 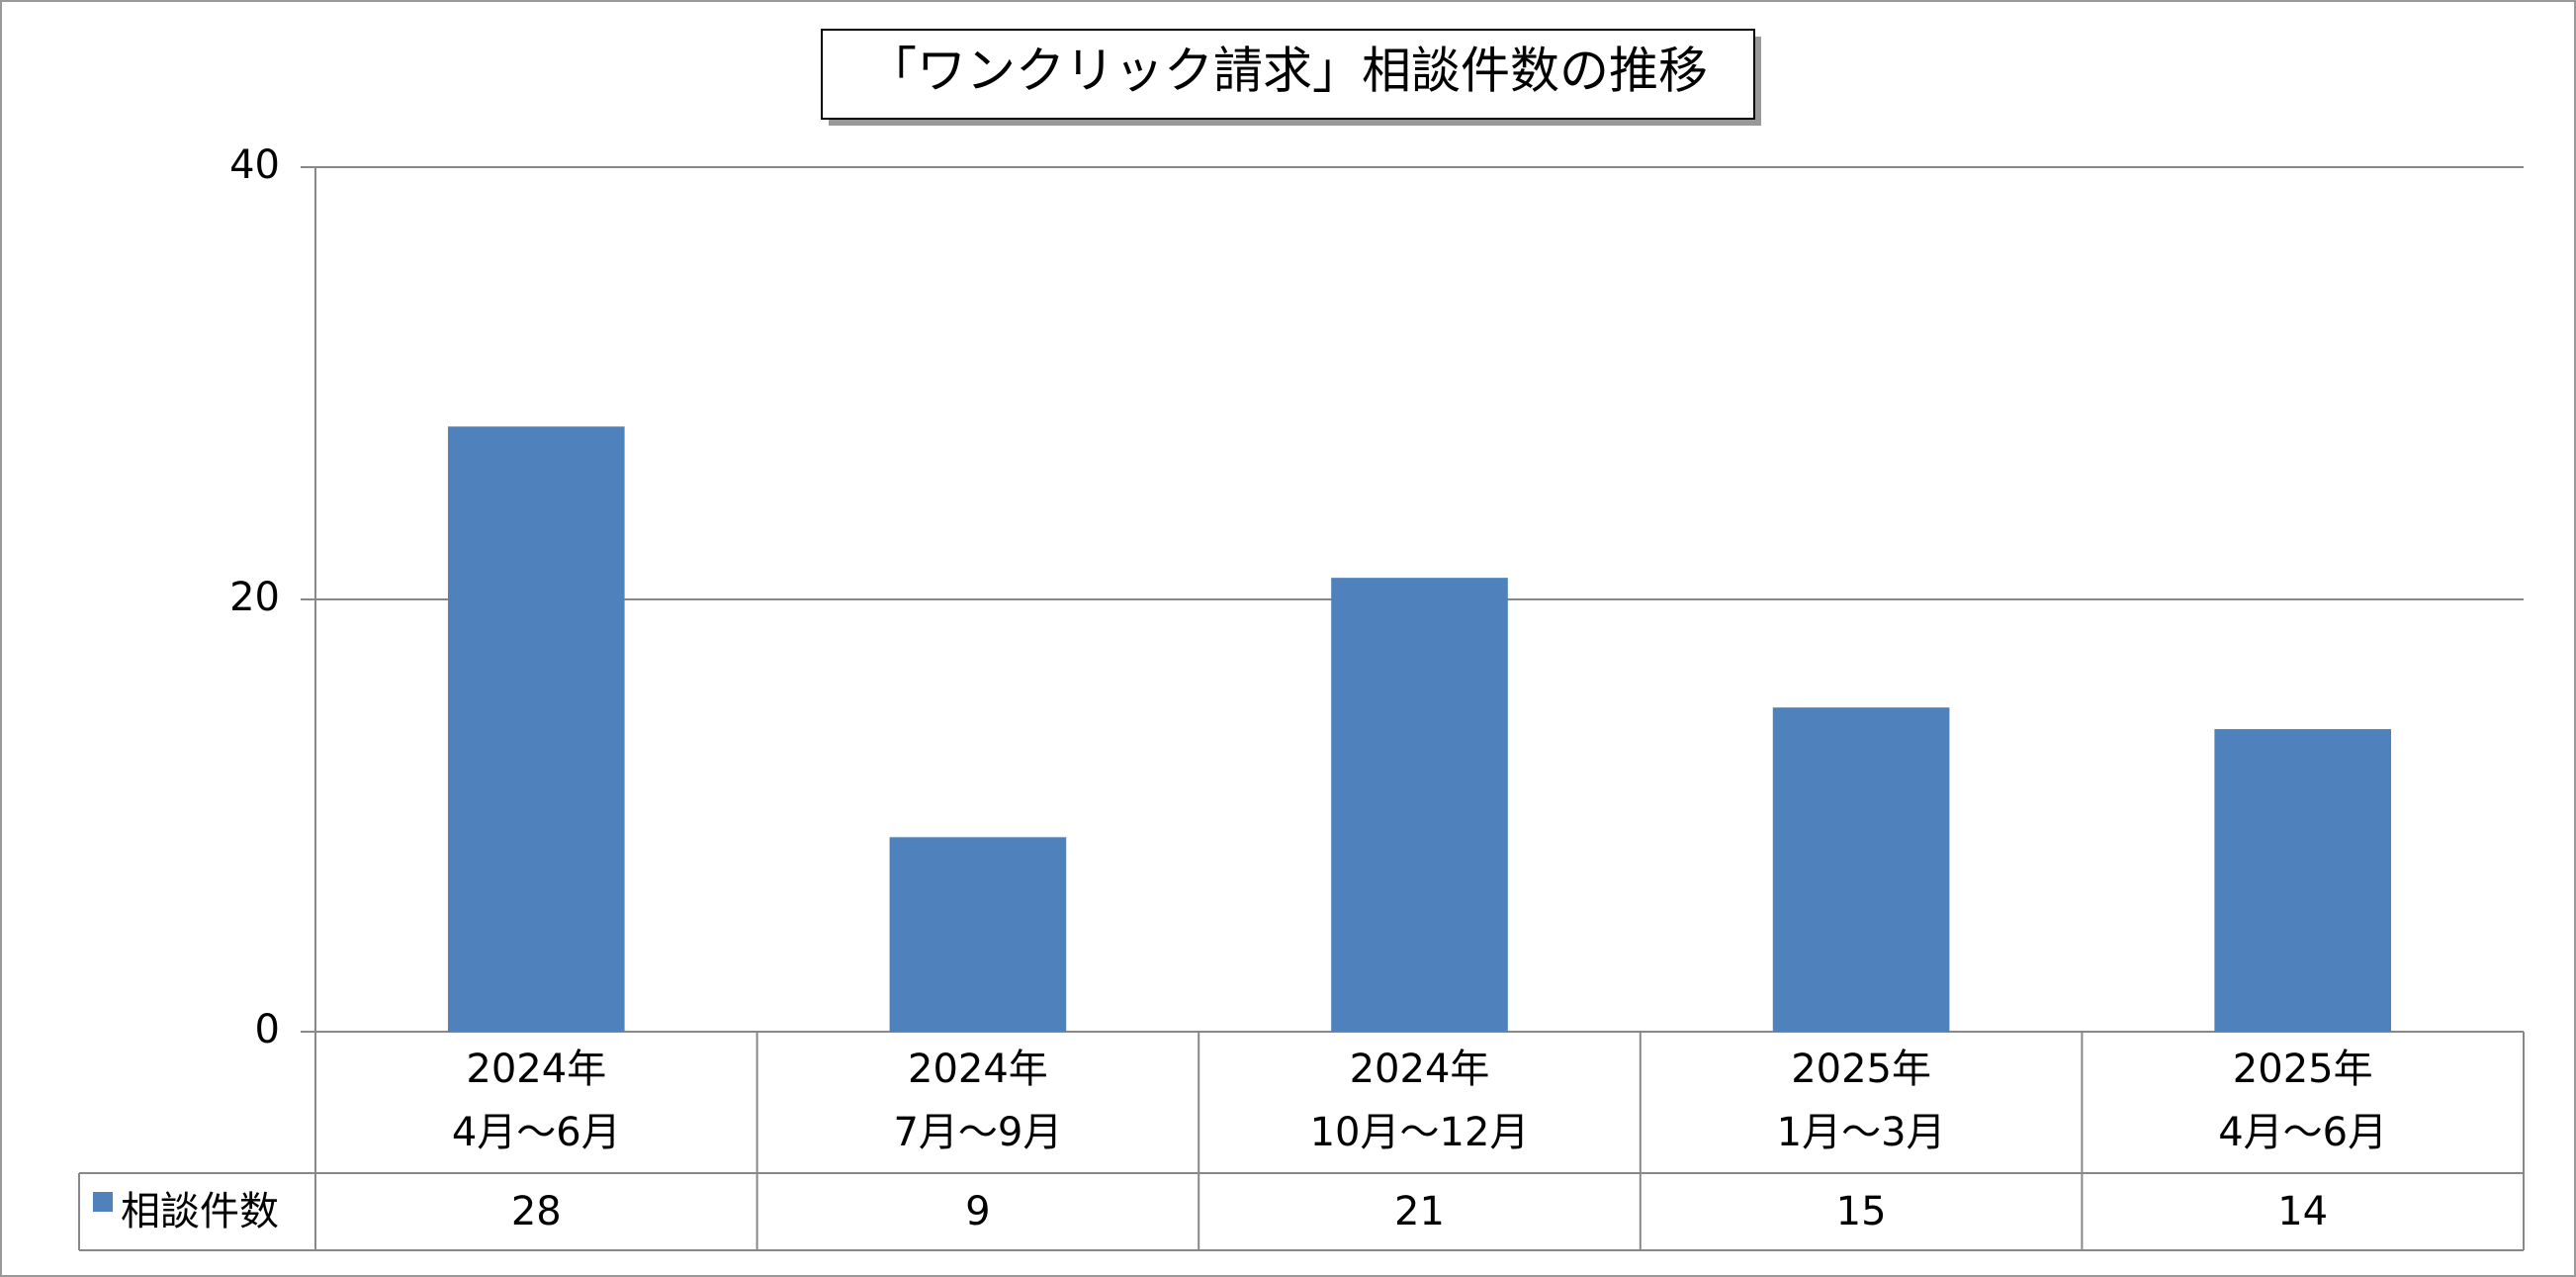 I want to click on y-tick-label: 0, so click(x=267, y=1030).